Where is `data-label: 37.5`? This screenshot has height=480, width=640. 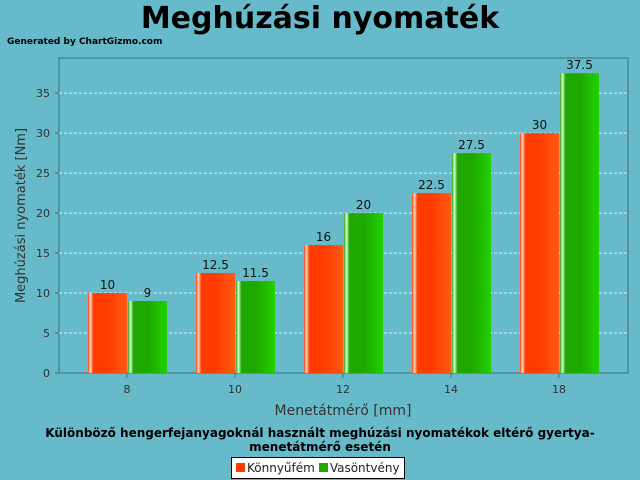 data-label: 37.5 is located at coordinates (579, 65).